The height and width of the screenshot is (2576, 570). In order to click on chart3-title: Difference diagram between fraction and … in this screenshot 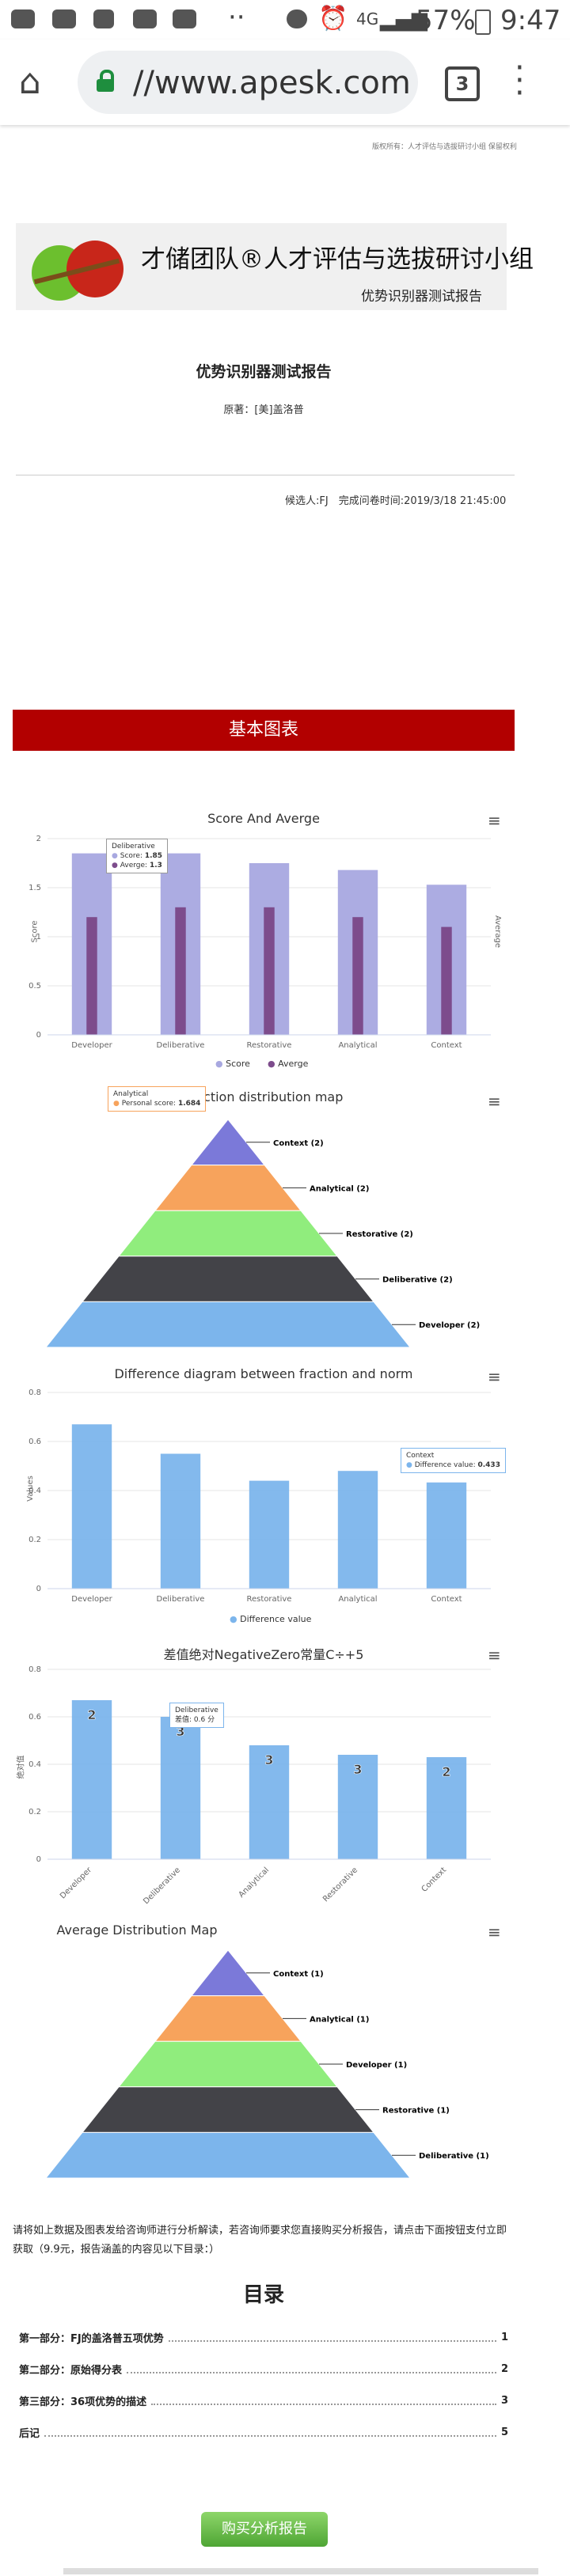, I will do `click(263, 1373)`.